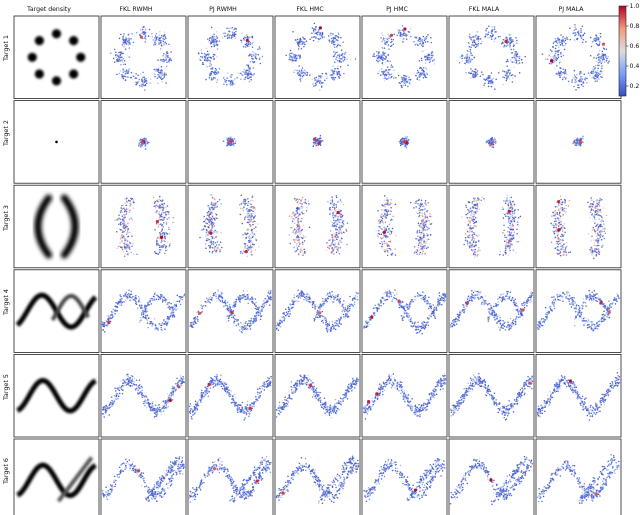  I want to click on col-title-2: PJ RWMH, so click(223, 9).